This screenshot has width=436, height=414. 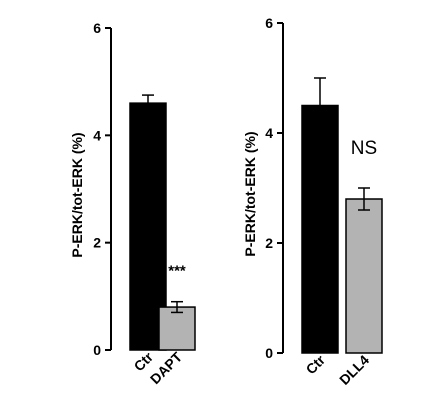 I want to click on bar-ctr, so click(x=320, y=229).